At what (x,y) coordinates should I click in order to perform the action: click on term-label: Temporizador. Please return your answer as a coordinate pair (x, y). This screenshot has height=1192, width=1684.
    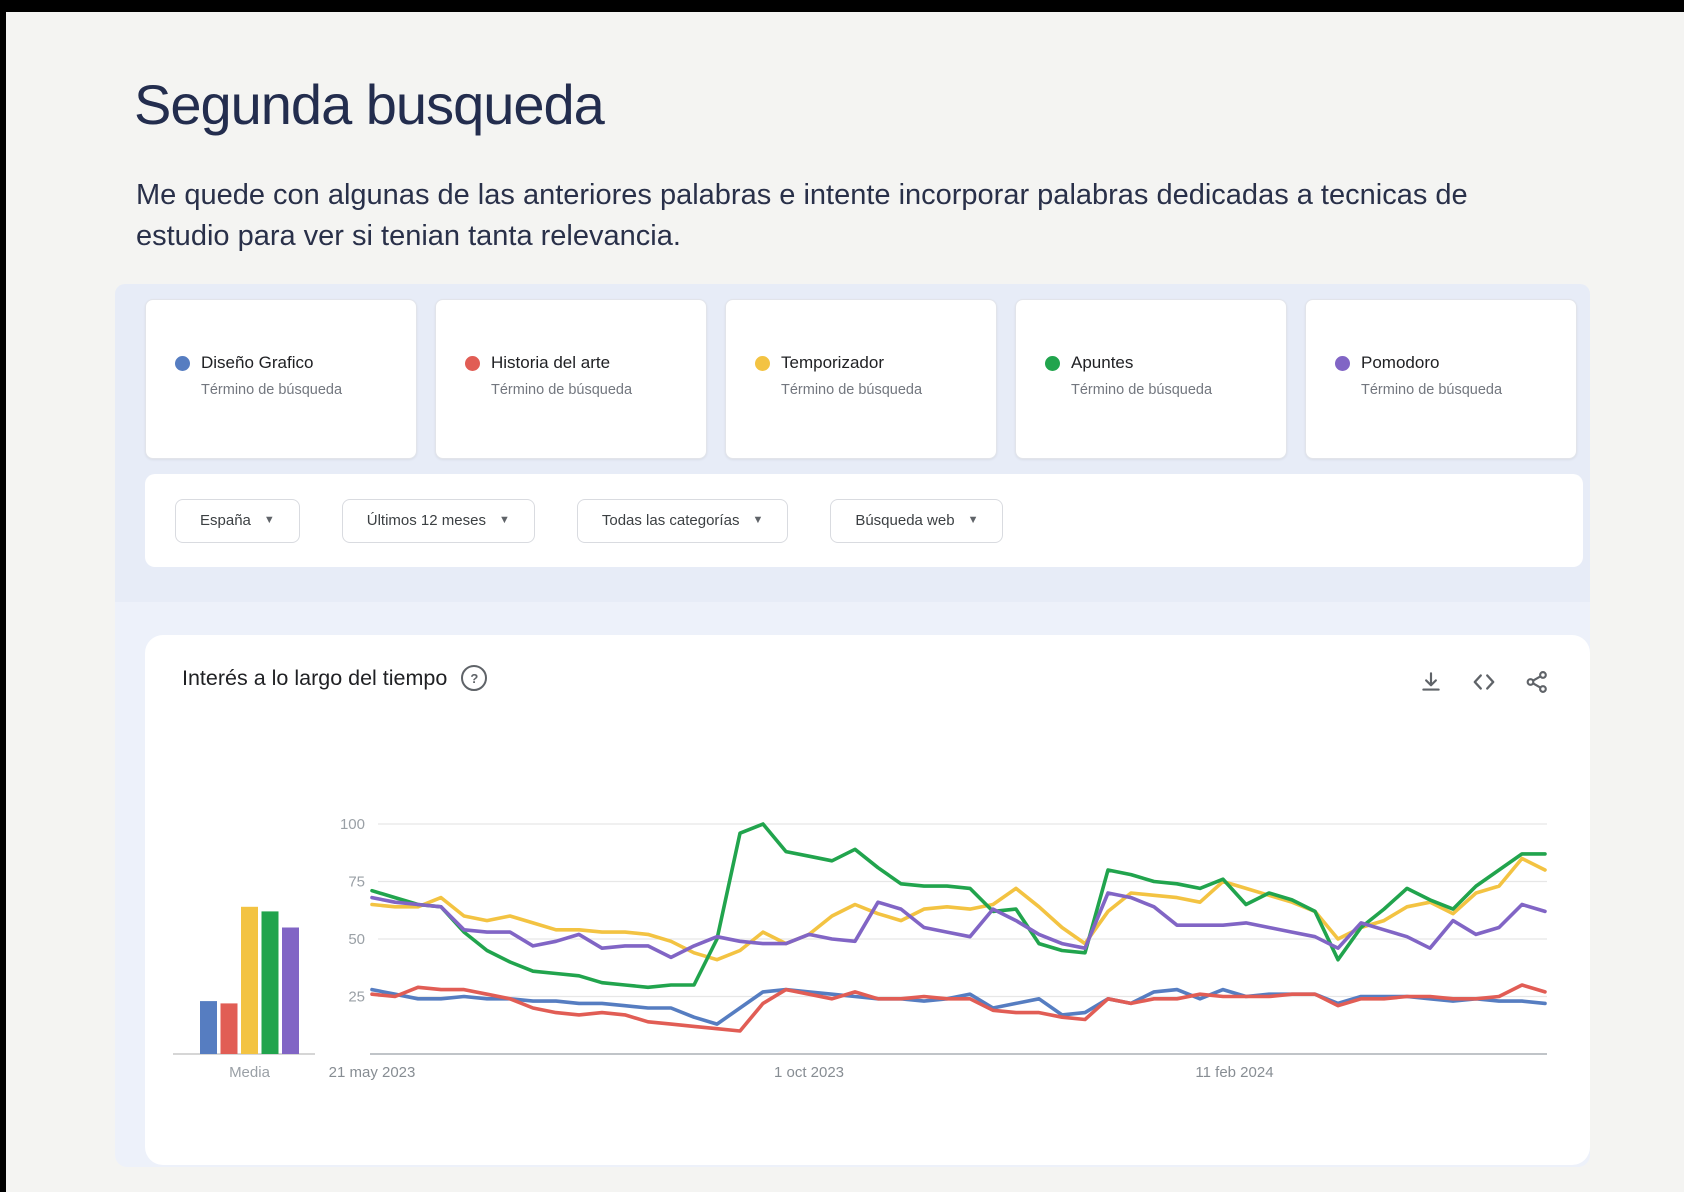
    Looking at the image, I should click on (832, 362).